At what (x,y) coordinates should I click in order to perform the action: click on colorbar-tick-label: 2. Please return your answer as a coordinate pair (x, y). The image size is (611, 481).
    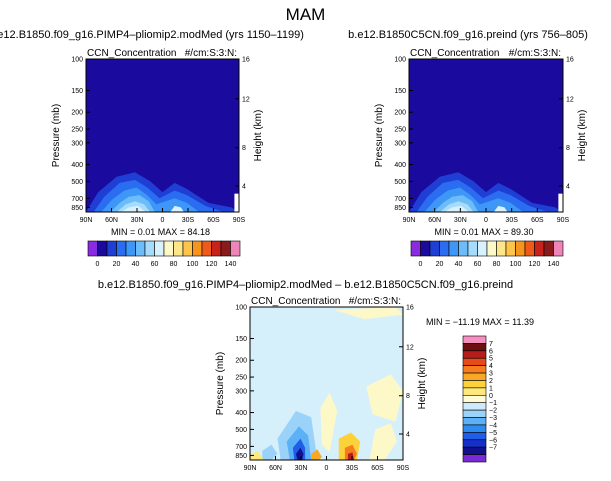
    Looking at the image, I should click on (491, 381).